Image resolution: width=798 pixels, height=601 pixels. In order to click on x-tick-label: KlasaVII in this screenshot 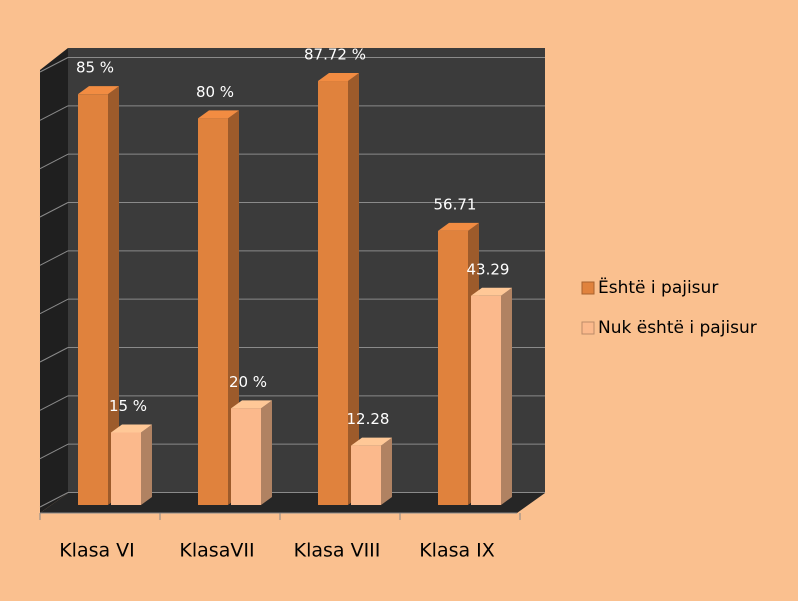, I will do `click(216, 551)`.